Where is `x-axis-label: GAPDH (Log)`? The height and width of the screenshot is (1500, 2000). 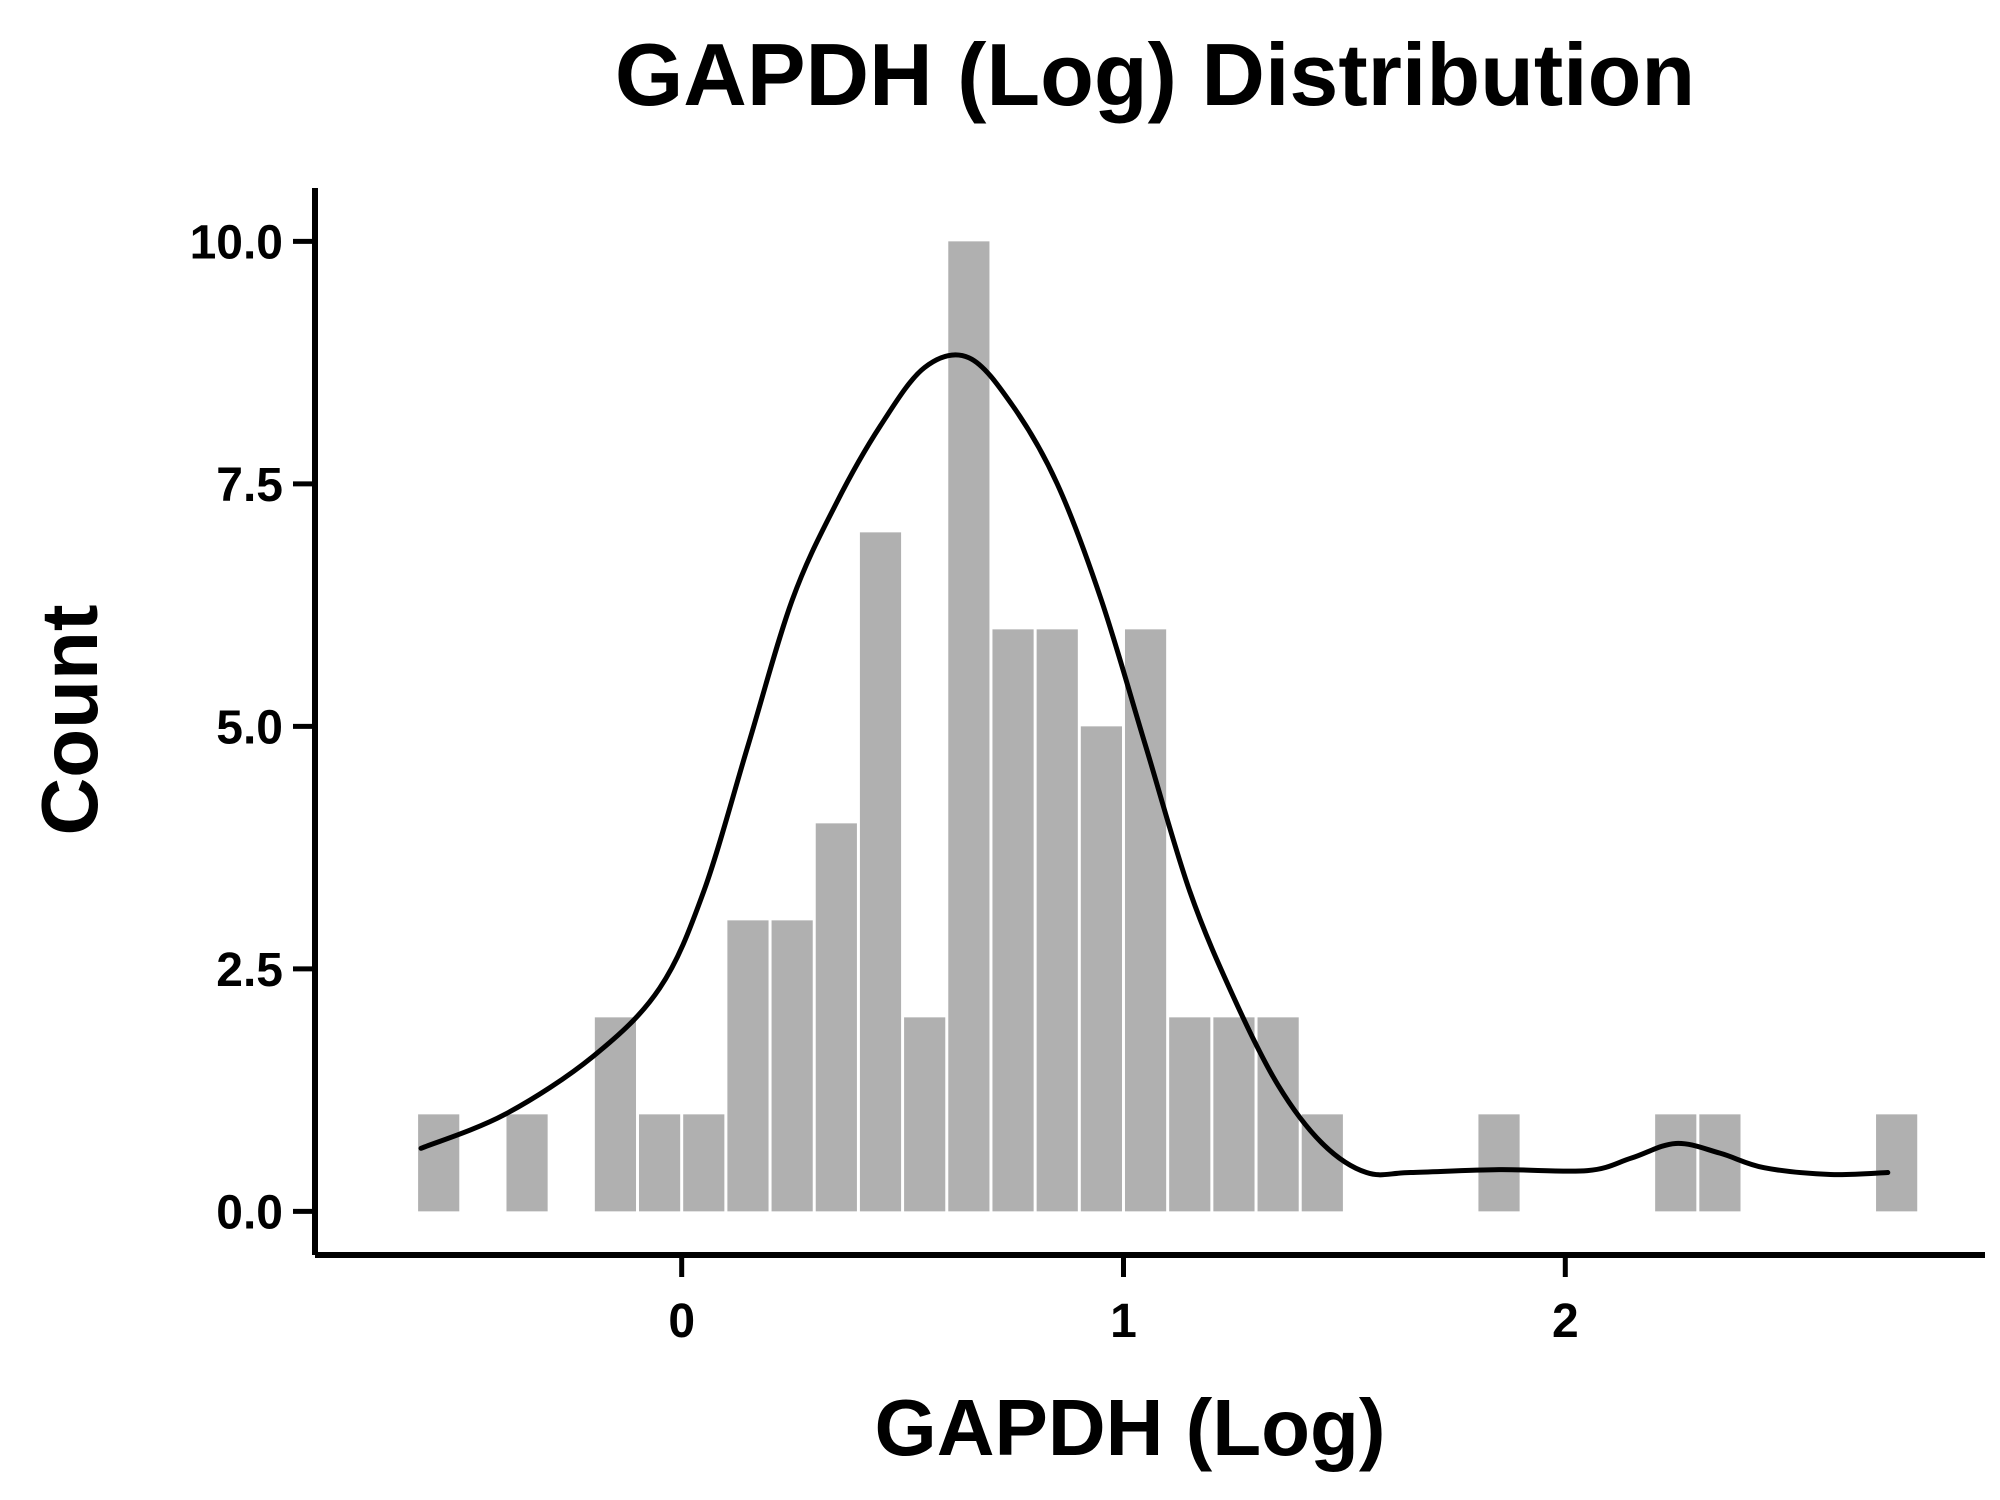 x-axis-label: GAPDH (Log) is located at coordinates (1129, 1427).